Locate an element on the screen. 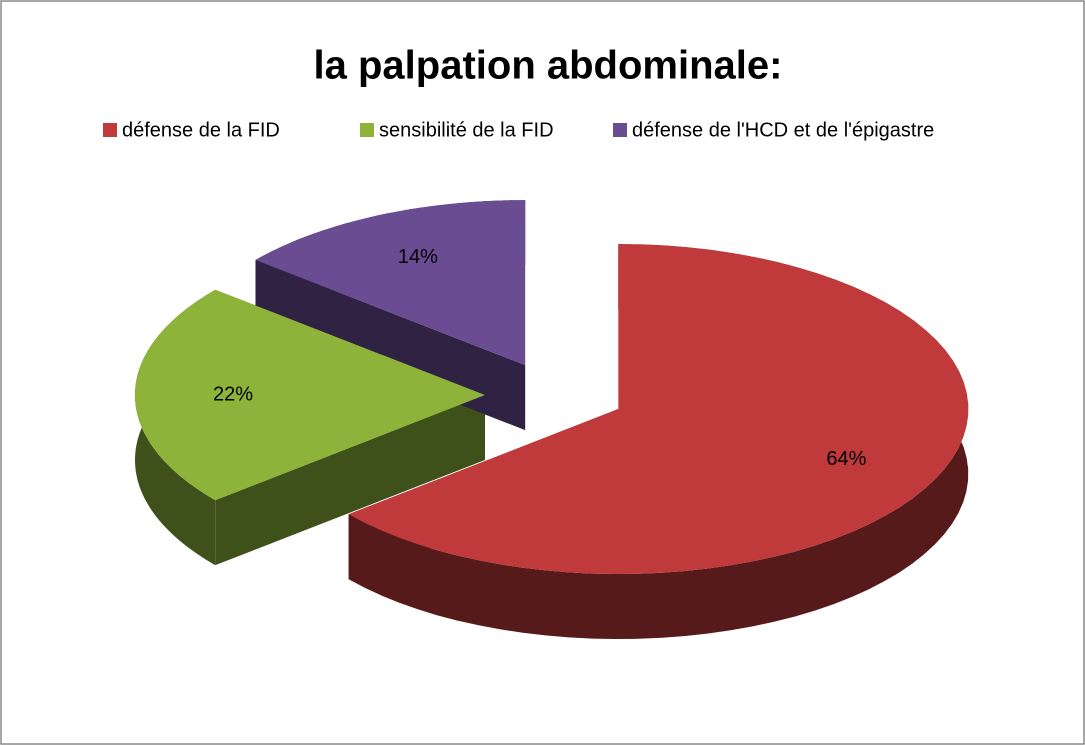 The image size is (1085, 745). legend-label: sensibilité de la FID is located at coordinates (466, 130).